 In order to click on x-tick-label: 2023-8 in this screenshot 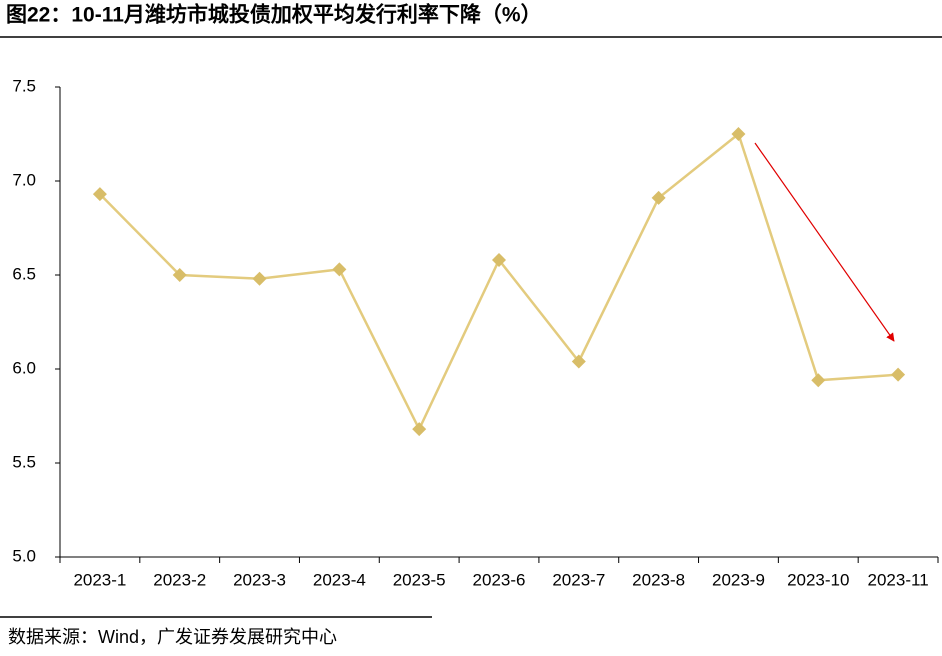, I will do `click(658, 579)`.